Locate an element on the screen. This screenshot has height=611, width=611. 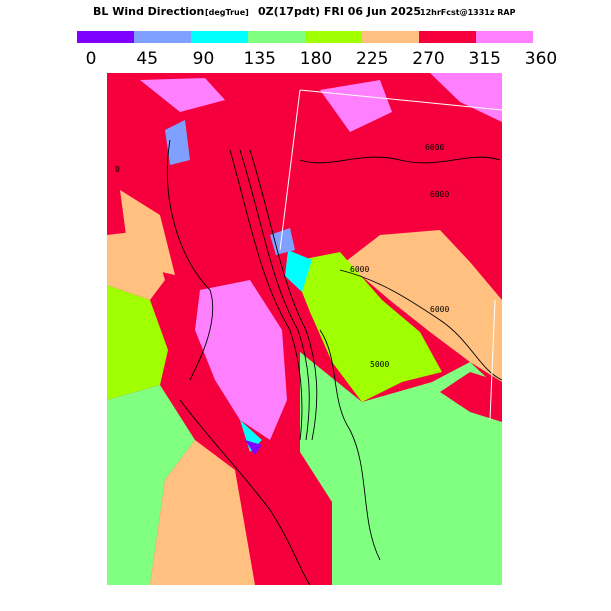
contour-label: 0 is located at coordinates (117, 169).